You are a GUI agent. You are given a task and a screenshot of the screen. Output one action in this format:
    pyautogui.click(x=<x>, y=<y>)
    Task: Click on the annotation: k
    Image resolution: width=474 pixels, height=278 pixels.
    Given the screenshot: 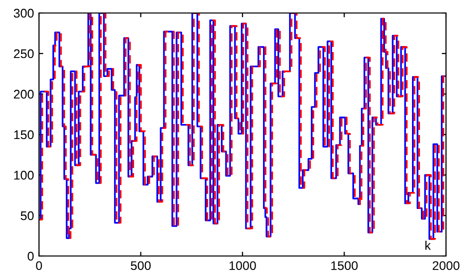 What is the action you would take?
    pyautogui.click(x=428, y=245)
    